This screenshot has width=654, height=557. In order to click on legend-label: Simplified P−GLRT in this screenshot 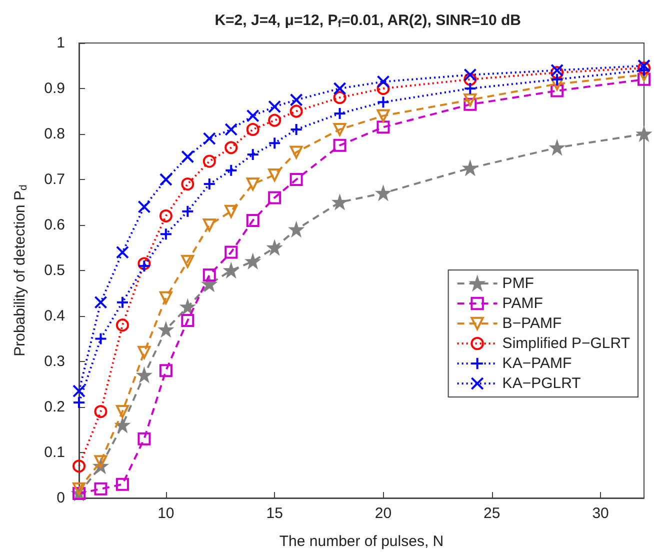, I will do `click(566, 343)`.